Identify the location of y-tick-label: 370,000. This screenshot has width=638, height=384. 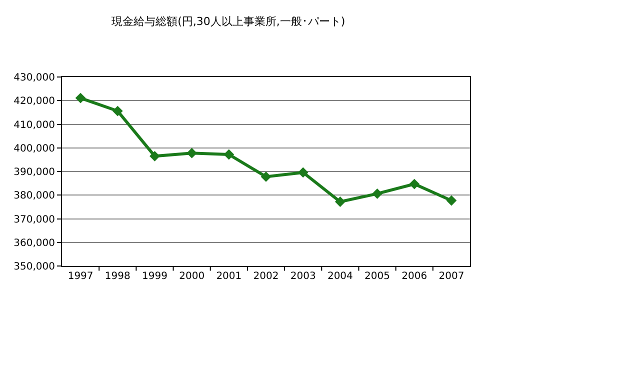
(34, 220).